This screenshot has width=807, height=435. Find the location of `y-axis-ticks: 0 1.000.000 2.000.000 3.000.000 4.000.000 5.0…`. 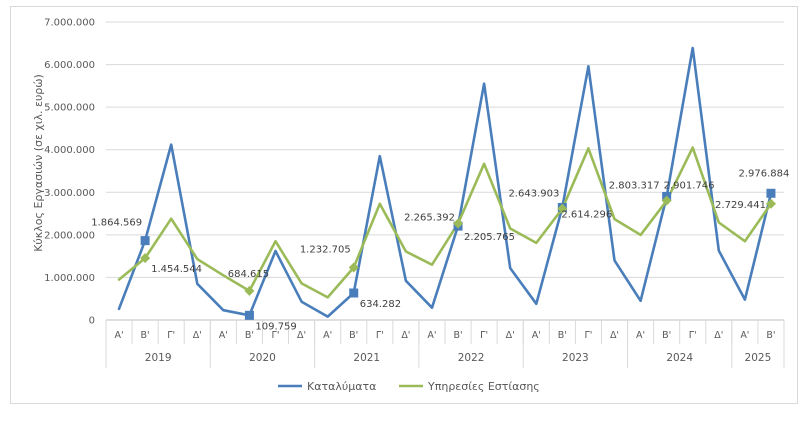

y-axis-ticks: 0 1.000.000 2.000.000 3.000.000 4.000.000 5.0… is located at coordinates (69, 172).